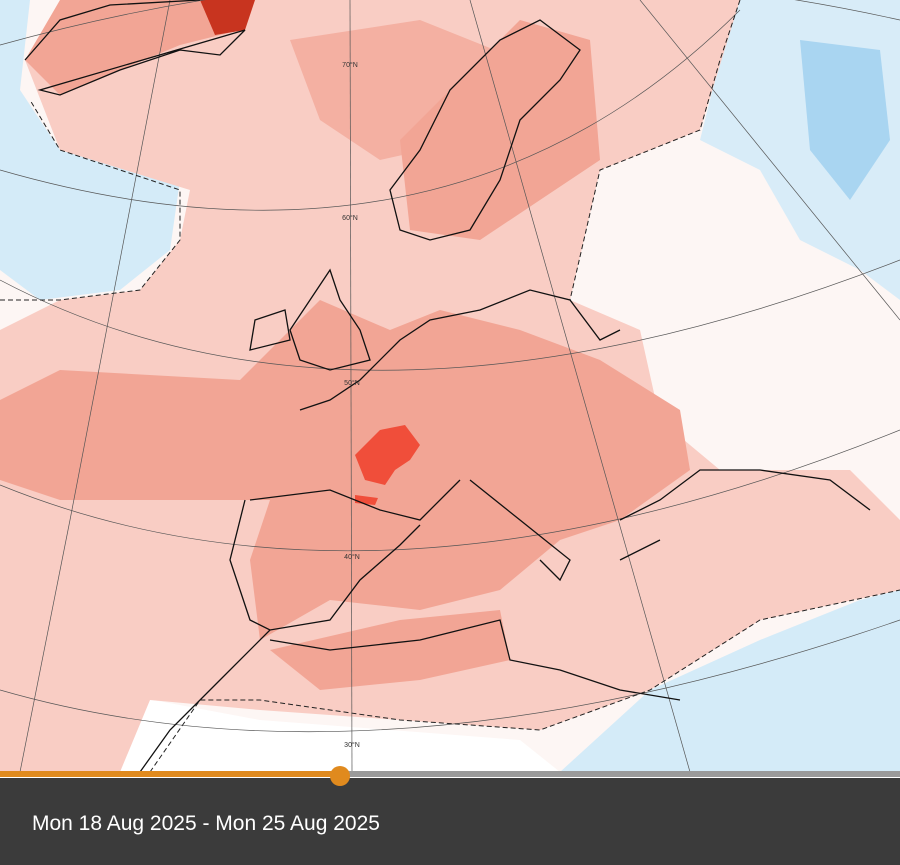  Describe the element at coordinates (352, 383) in the screenshot. I see `latitude-label: 50°N` at that location.